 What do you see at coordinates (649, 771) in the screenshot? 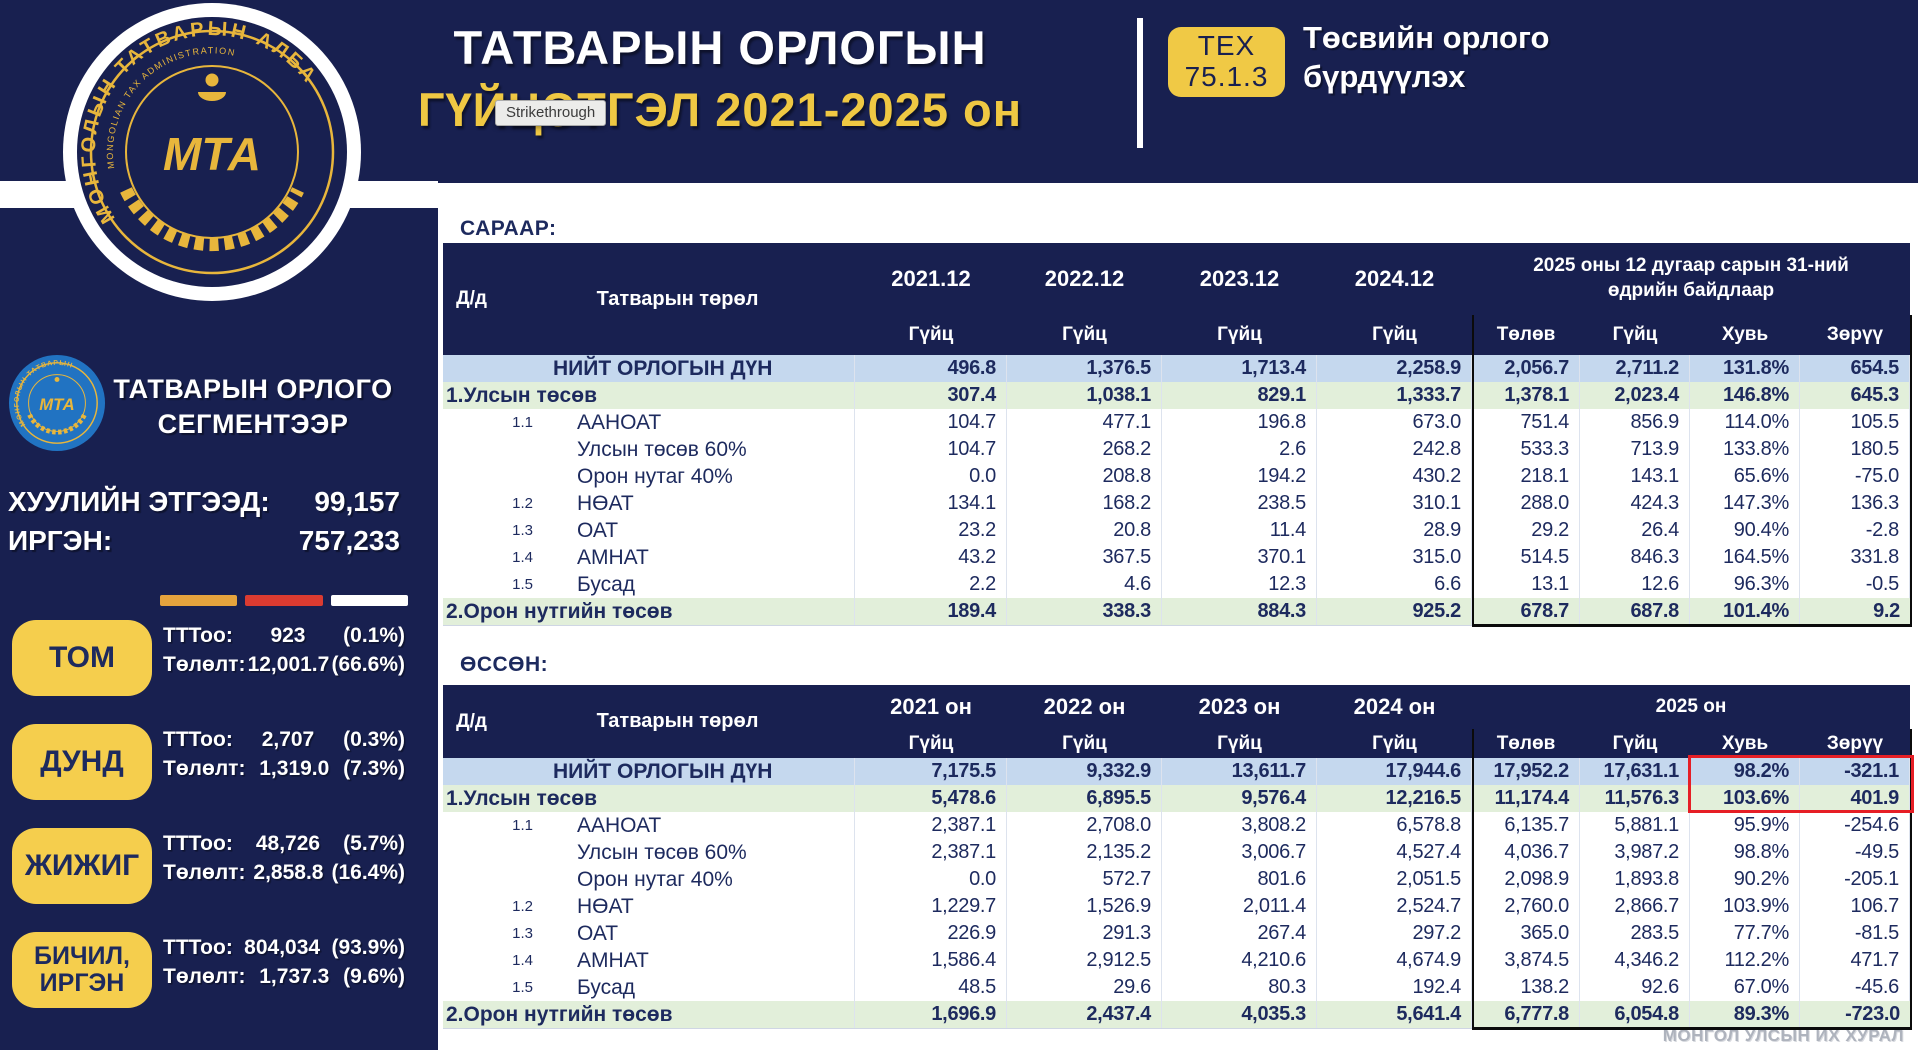
I see `row-label: НИЙТ ОРЛОГЫН ДҮН` at bounding box center [649, 771].